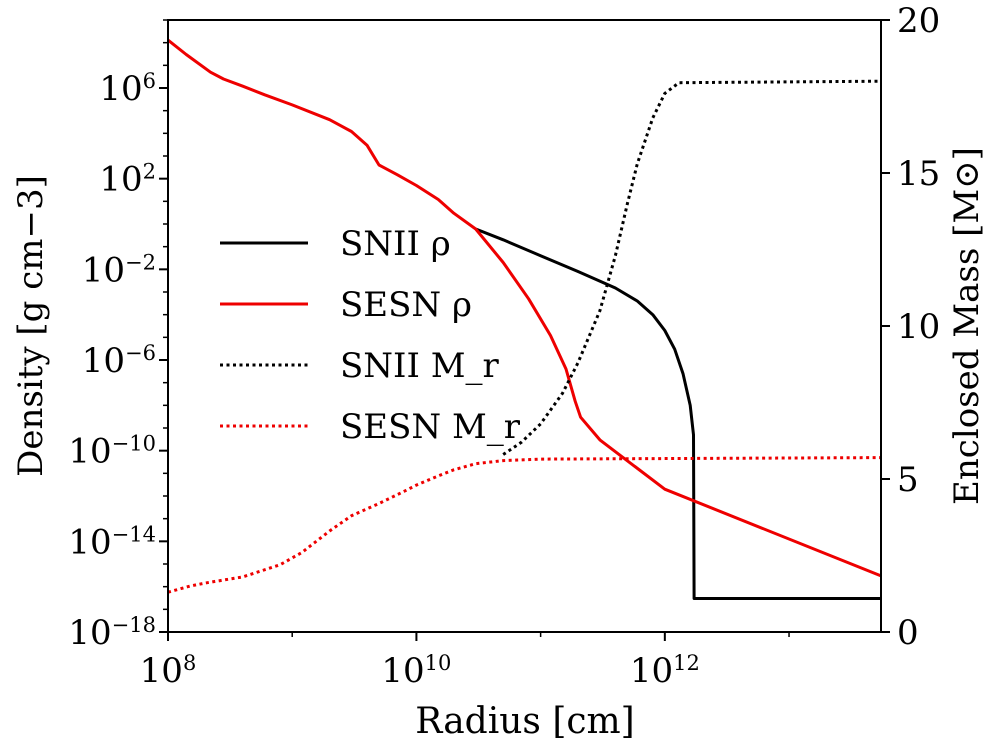 The image size is (996, 747). I want to click on y-right-ticks: 0 5 10 15 20, so click(910, 327).